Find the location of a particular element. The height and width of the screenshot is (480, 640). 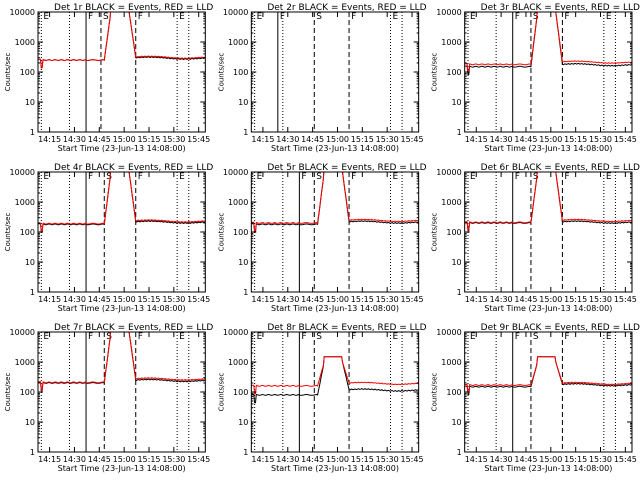

chart-title: Det 6r BLACK = Events, RED = LLD is located at coordinates (560, 168).